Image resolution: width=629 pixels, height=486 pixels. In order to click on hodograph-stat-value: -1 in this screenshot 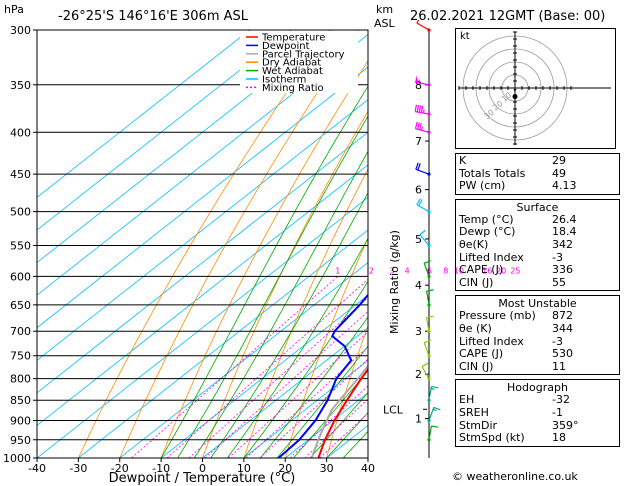, I will do `click(557, 412)`.